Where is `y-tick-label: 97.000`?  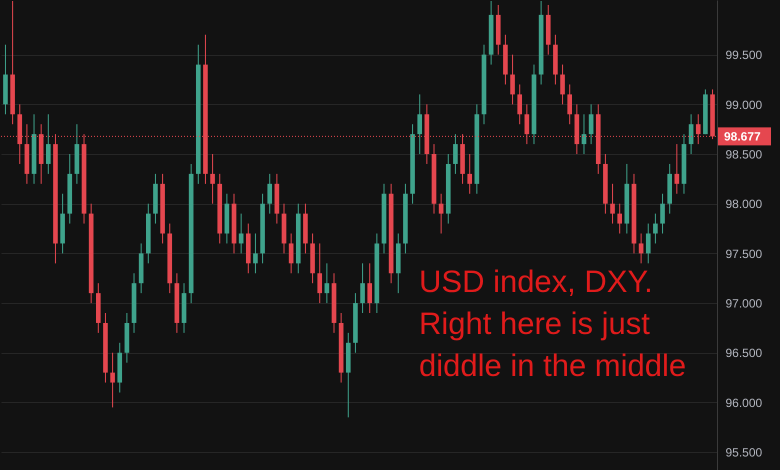
y-tick-label: 97.000 is located at coordinates (744, 303).